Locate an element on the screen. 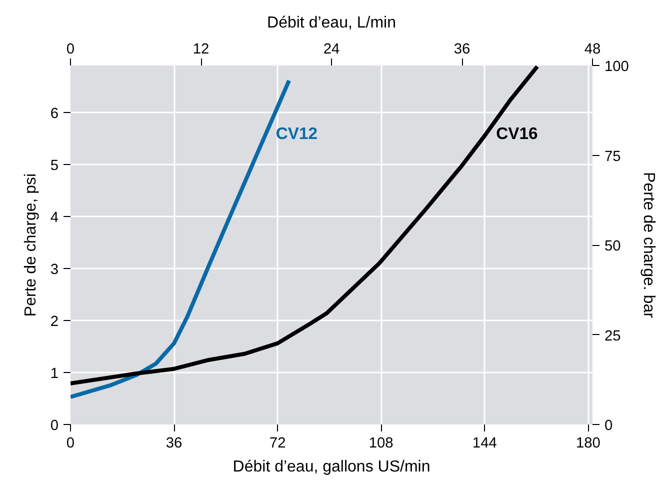 This screenshot has width=659, height=482. y-tick-label: 2 is located at coordinates (54, 322).